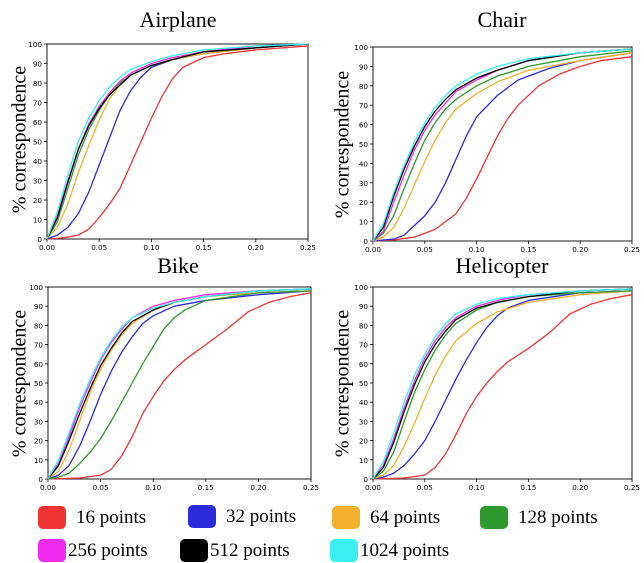 Image resolution: width=644 pixels, height=563 pixels. I want to click on legend-label-512: 512 points, so click(250, 550).